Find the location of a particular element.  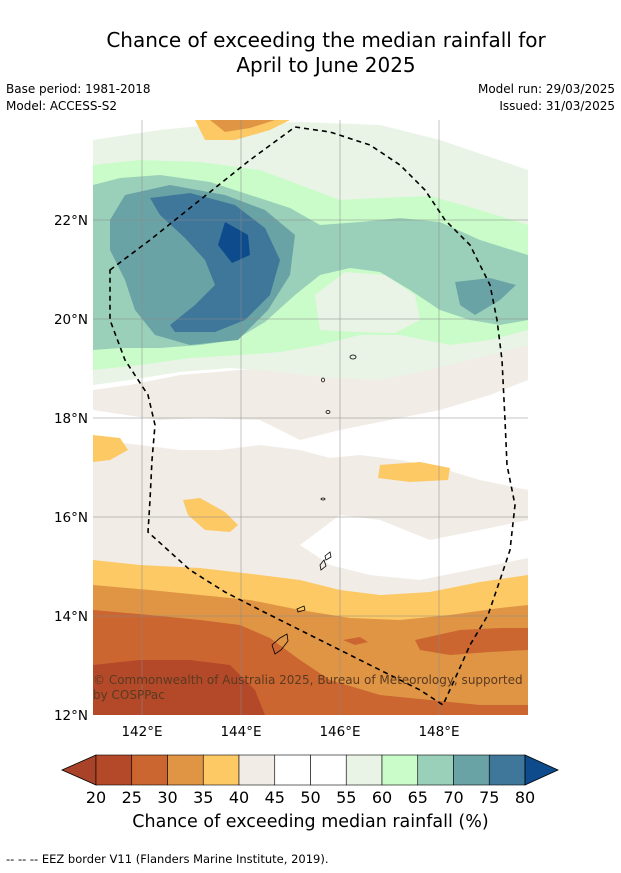

x-tick-label: 146°E is located at coordinates (339, 732).